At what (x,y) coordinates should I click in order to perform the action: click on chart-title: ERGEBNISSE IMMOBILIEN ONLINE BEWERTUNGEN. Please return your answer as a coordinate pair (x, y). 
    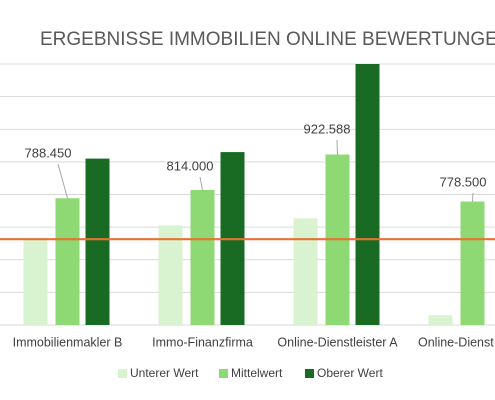
    Looking at the image, I should click on (267, 39).